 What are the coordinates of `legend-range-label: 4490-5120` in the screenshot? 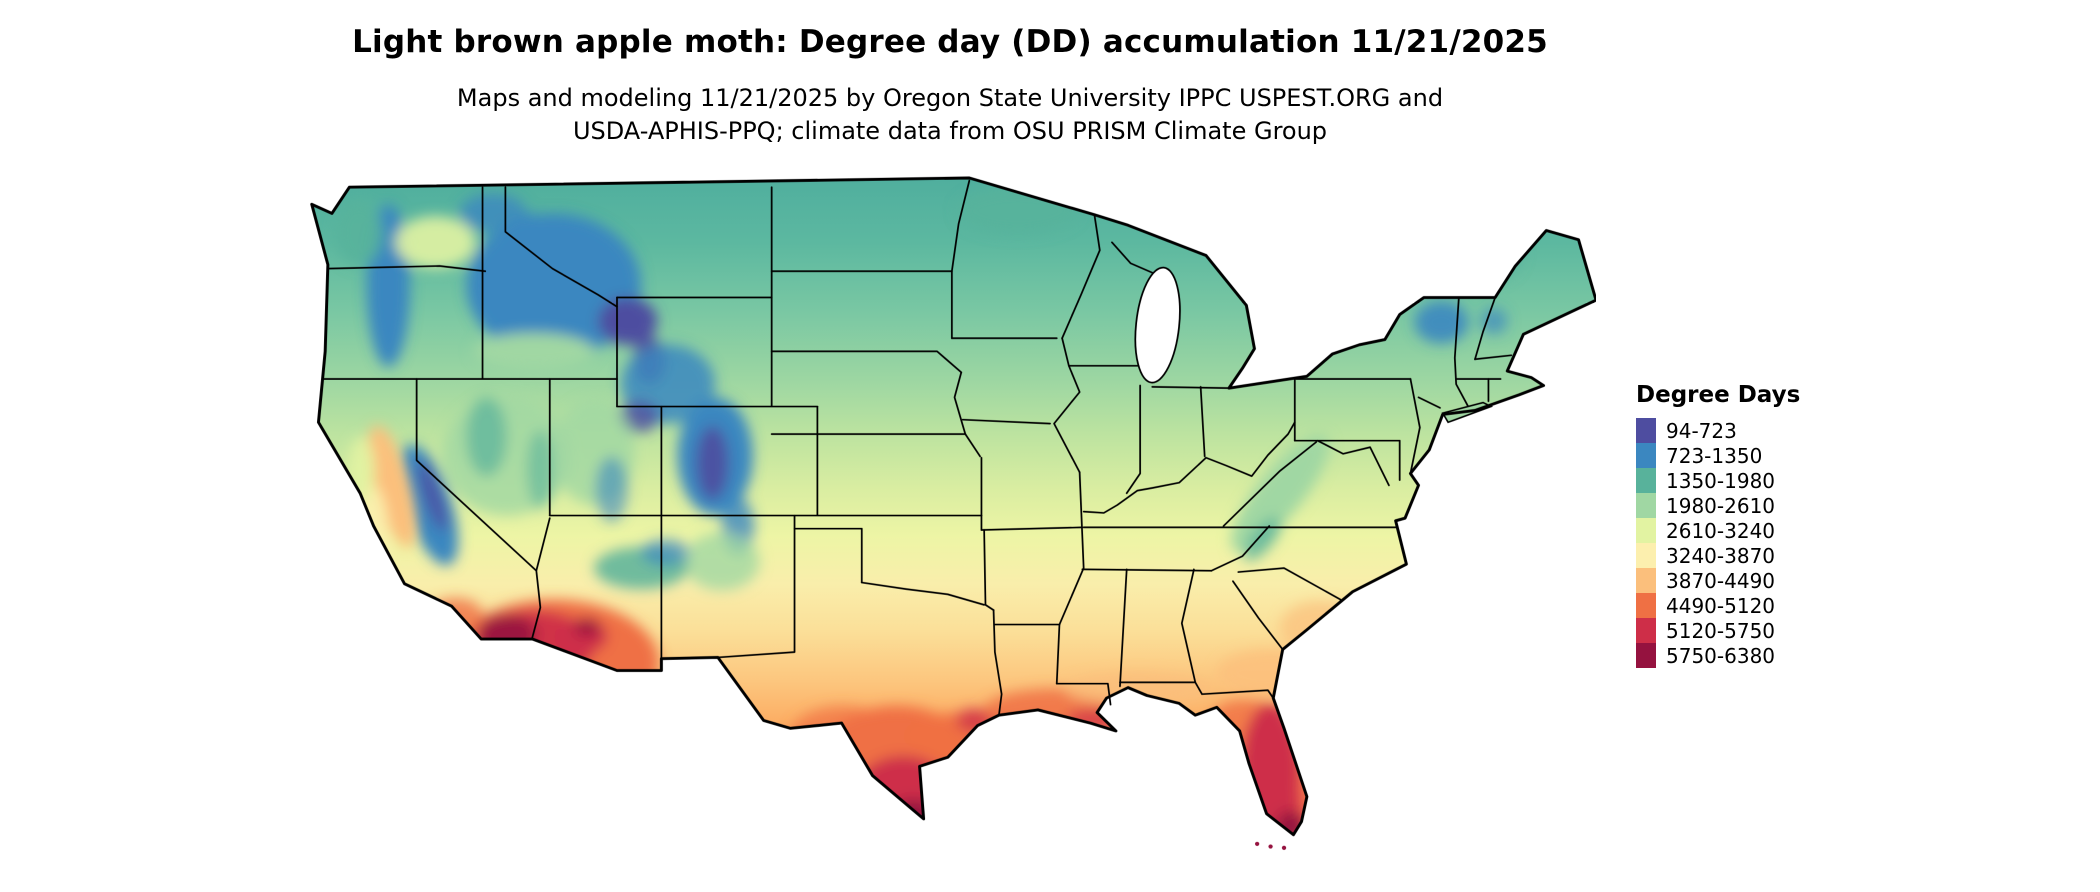 It's located at (1721, 605).